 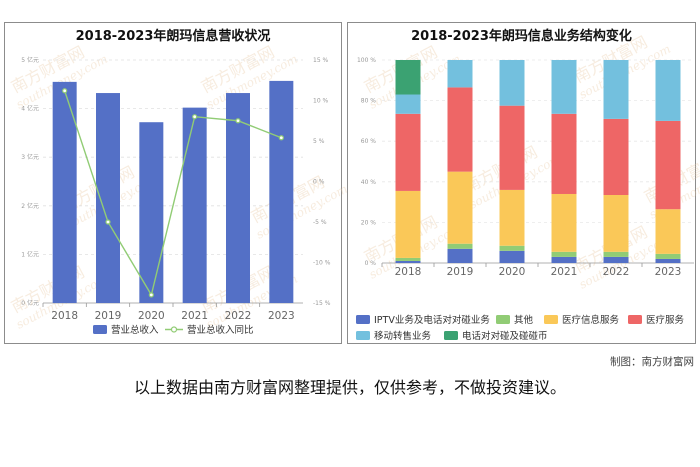 I want to click on legend-label: 医疗信息服务, so click(x=591, y=320).